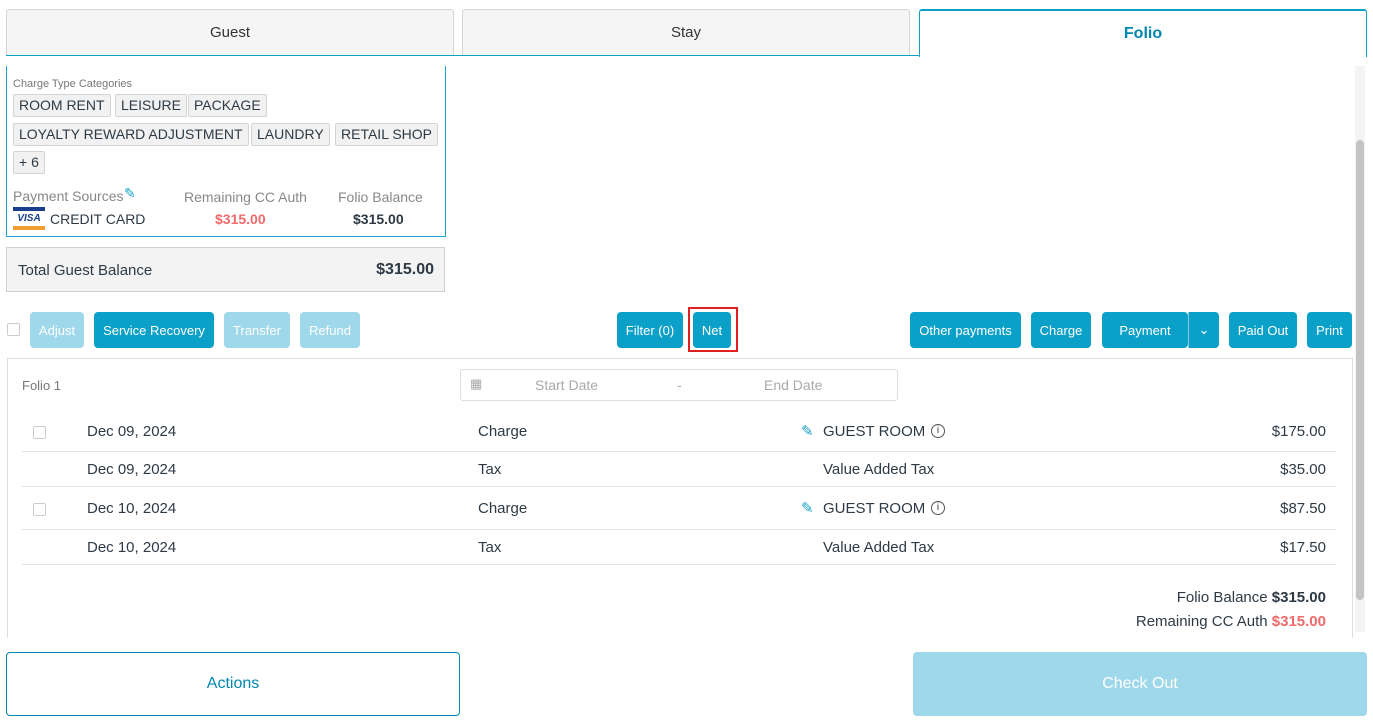 The height and width of the screenshot is (725, 1373). I want to click on total-label: Total Guest Balance, so click(85, 270).